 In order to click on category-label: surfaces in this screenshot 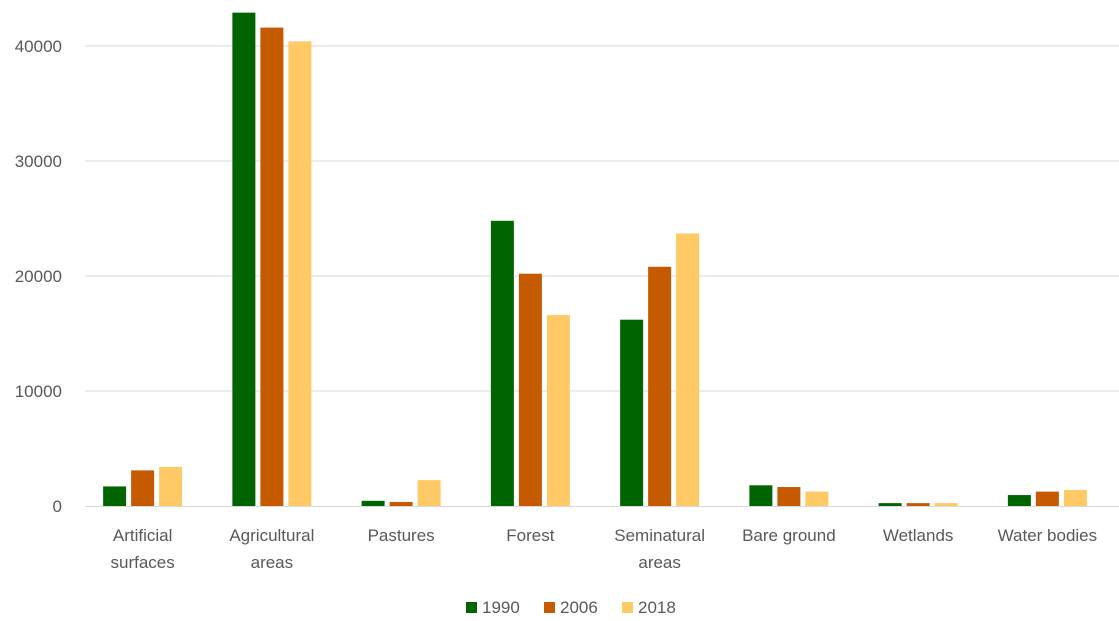, I will do `click(143, 562)`.